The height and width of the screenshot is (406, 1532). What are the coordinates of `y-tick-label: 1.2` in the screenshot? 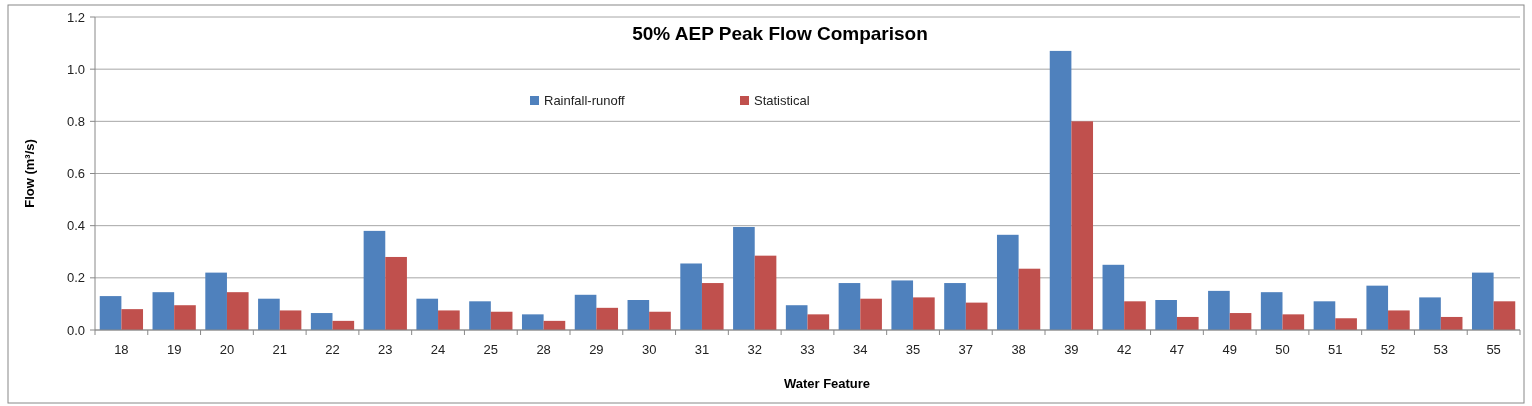 It's located at (75, 17).